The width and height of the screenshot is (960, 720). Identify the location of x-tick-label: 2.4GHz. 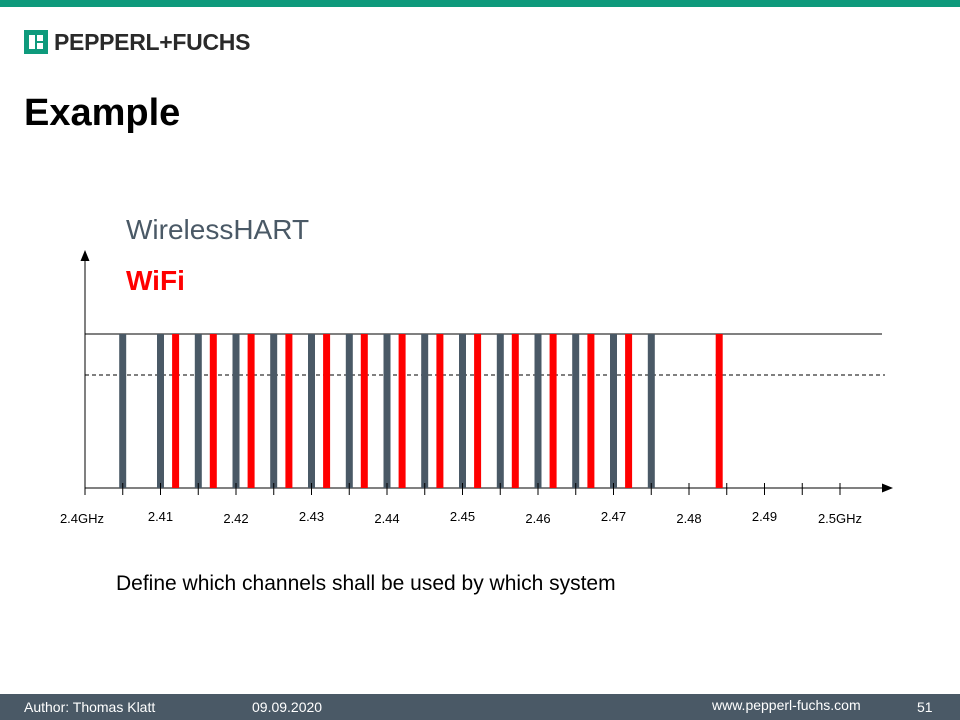
(82, 518).